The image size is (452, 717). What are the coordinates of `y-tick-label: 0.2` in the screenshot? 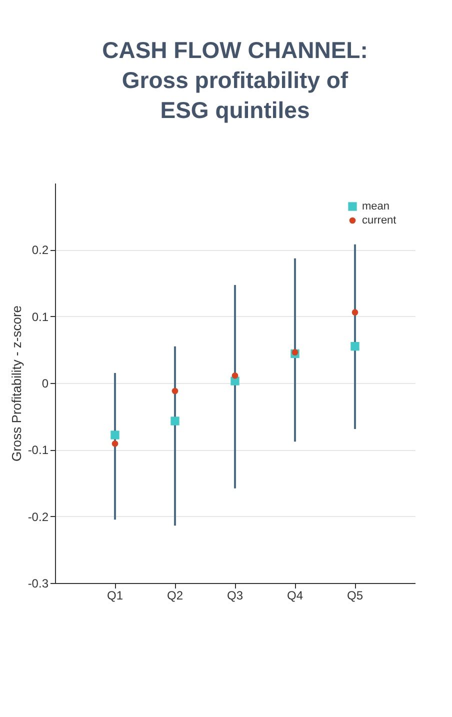 It's located at (40, 250).